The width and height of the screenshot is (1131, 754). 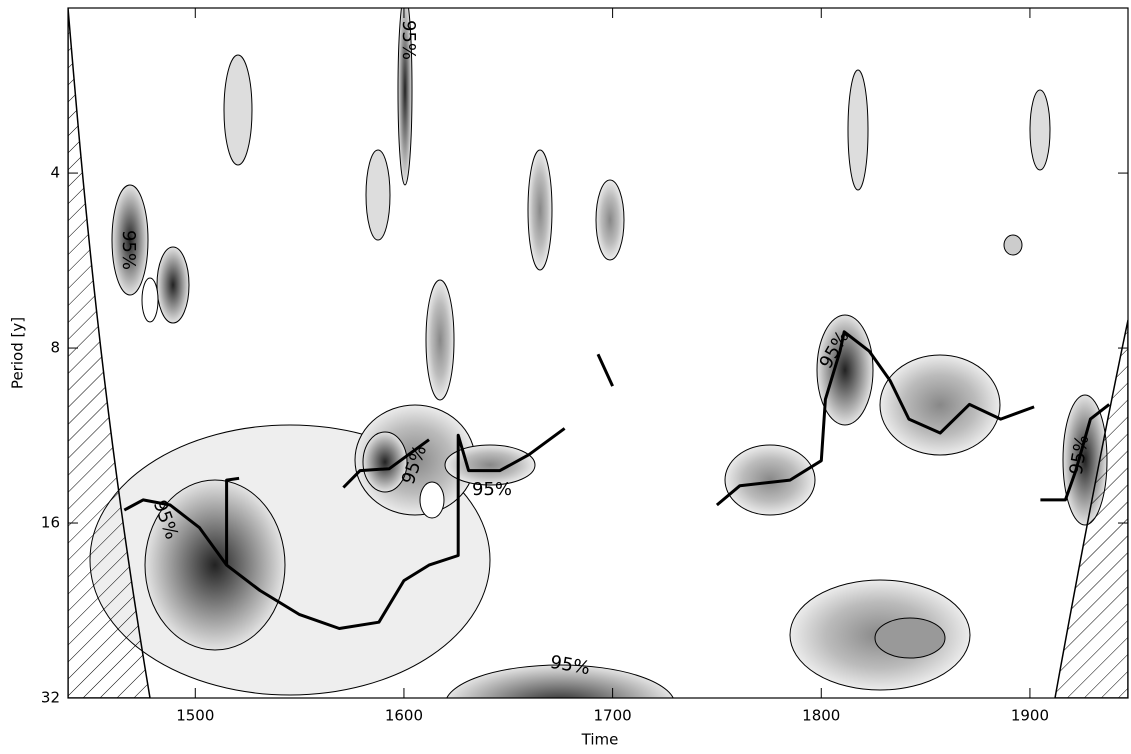 What do you see at coordinates (821, 716) in the screenshot?
I see `x-tick-label: 1800` at bounding box center [821, 716].